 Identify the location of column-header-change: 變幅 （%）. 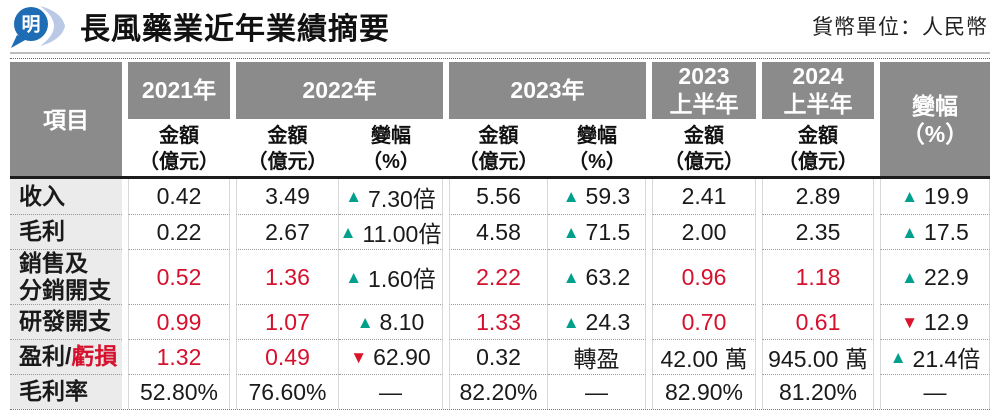
(935, 120).